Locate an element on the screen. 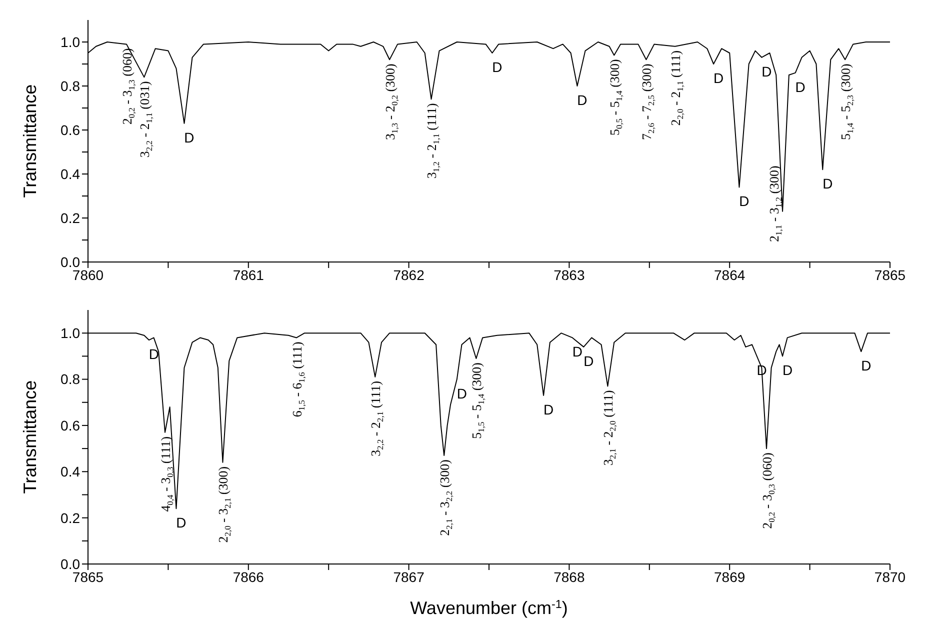 The image size is (928, 640). x-tick-label: 7864 is located at coordinates (730, 274).